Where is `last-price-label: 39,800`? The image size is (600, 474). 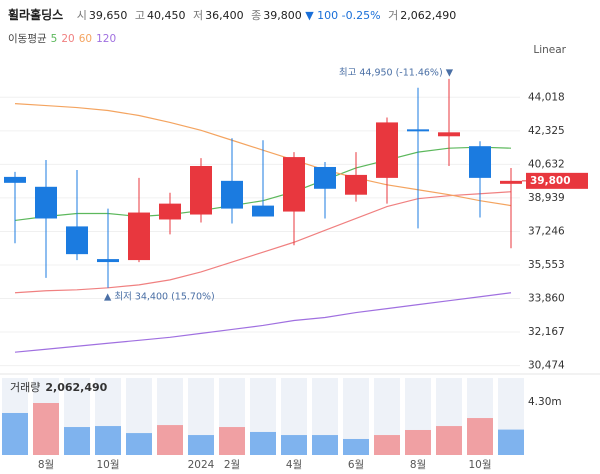 last-price-label: 39,800 is located at coordinates (550, 181).